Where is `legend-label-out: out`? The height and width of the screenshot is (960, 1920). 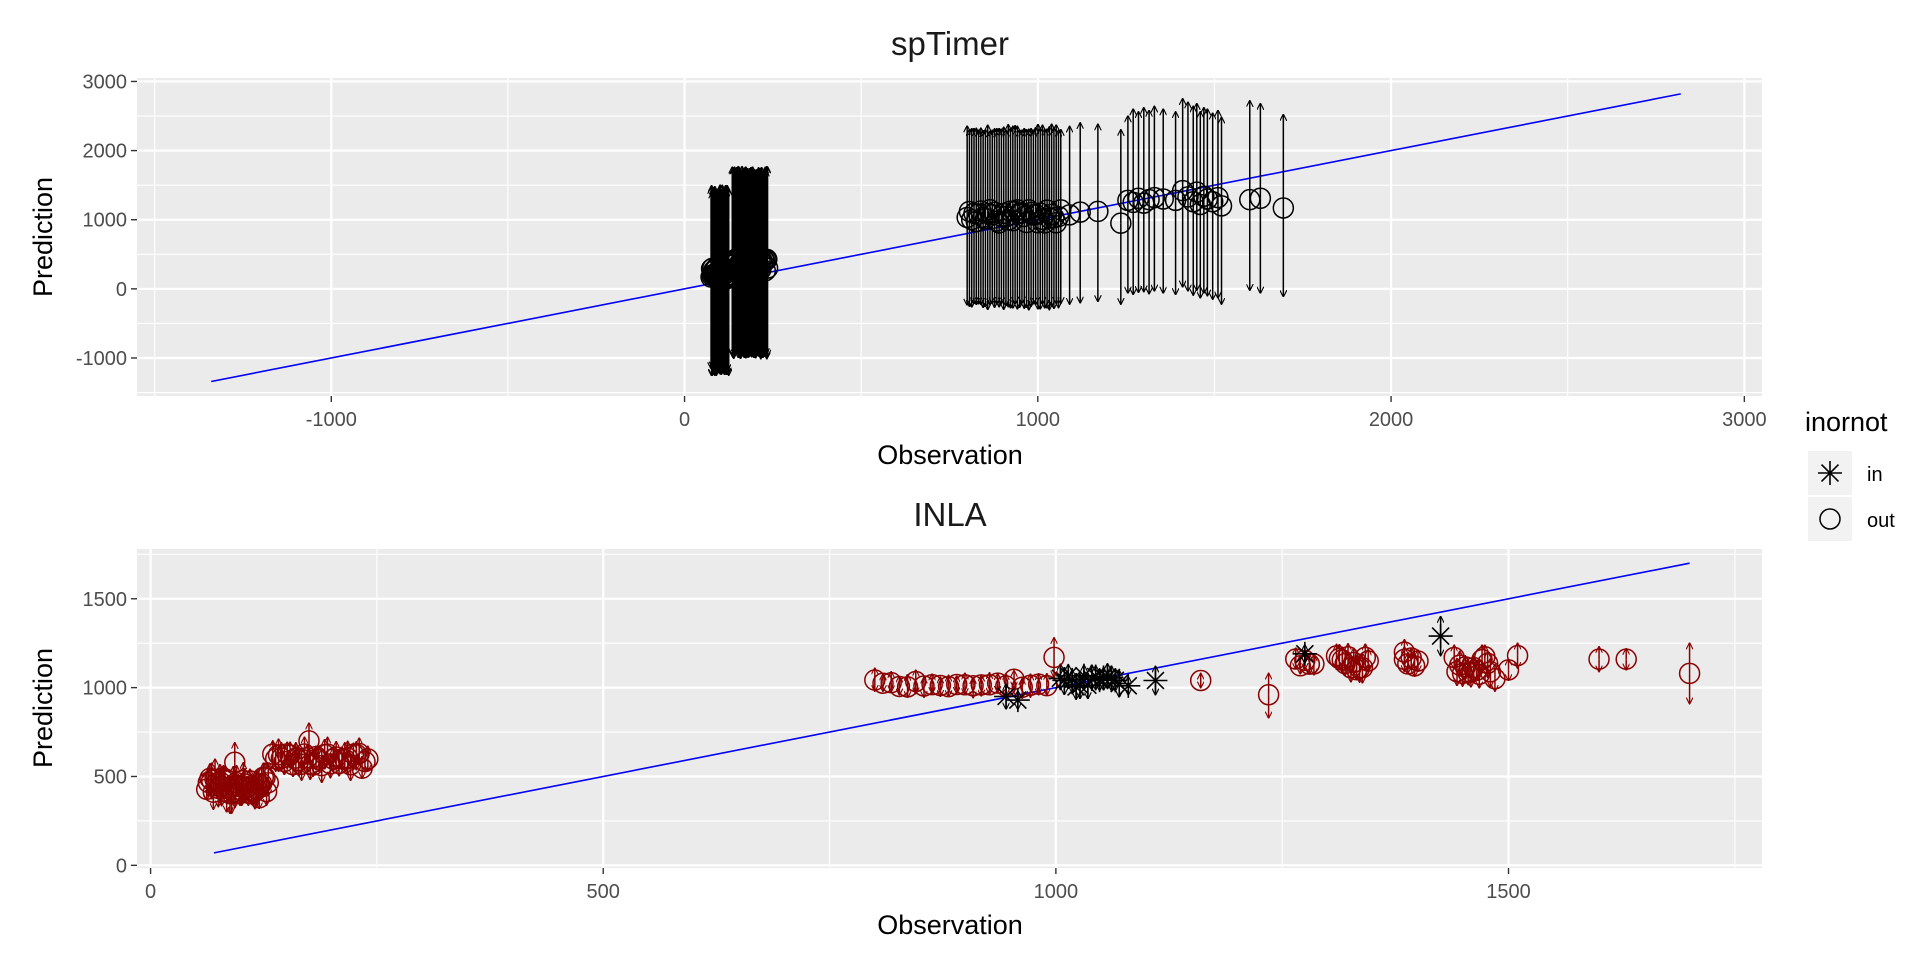 legend-label-out: out is located at coordinates (1881, 521).